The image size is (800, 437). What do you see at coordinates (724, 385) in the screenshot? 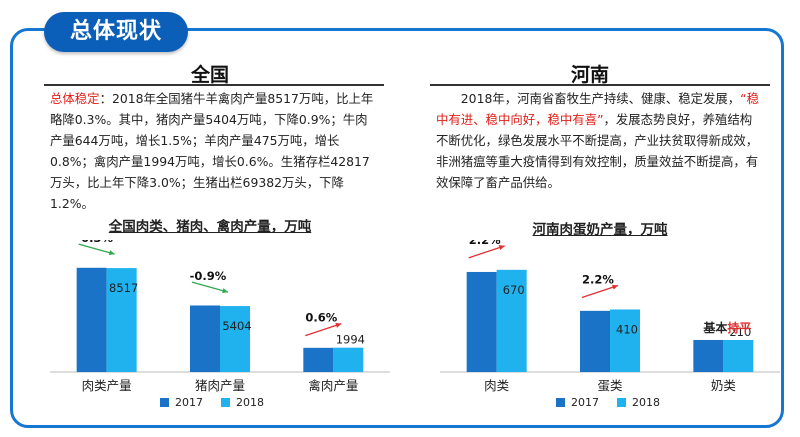
I see `category-label: 奶类` at bounding box center [724, 385].